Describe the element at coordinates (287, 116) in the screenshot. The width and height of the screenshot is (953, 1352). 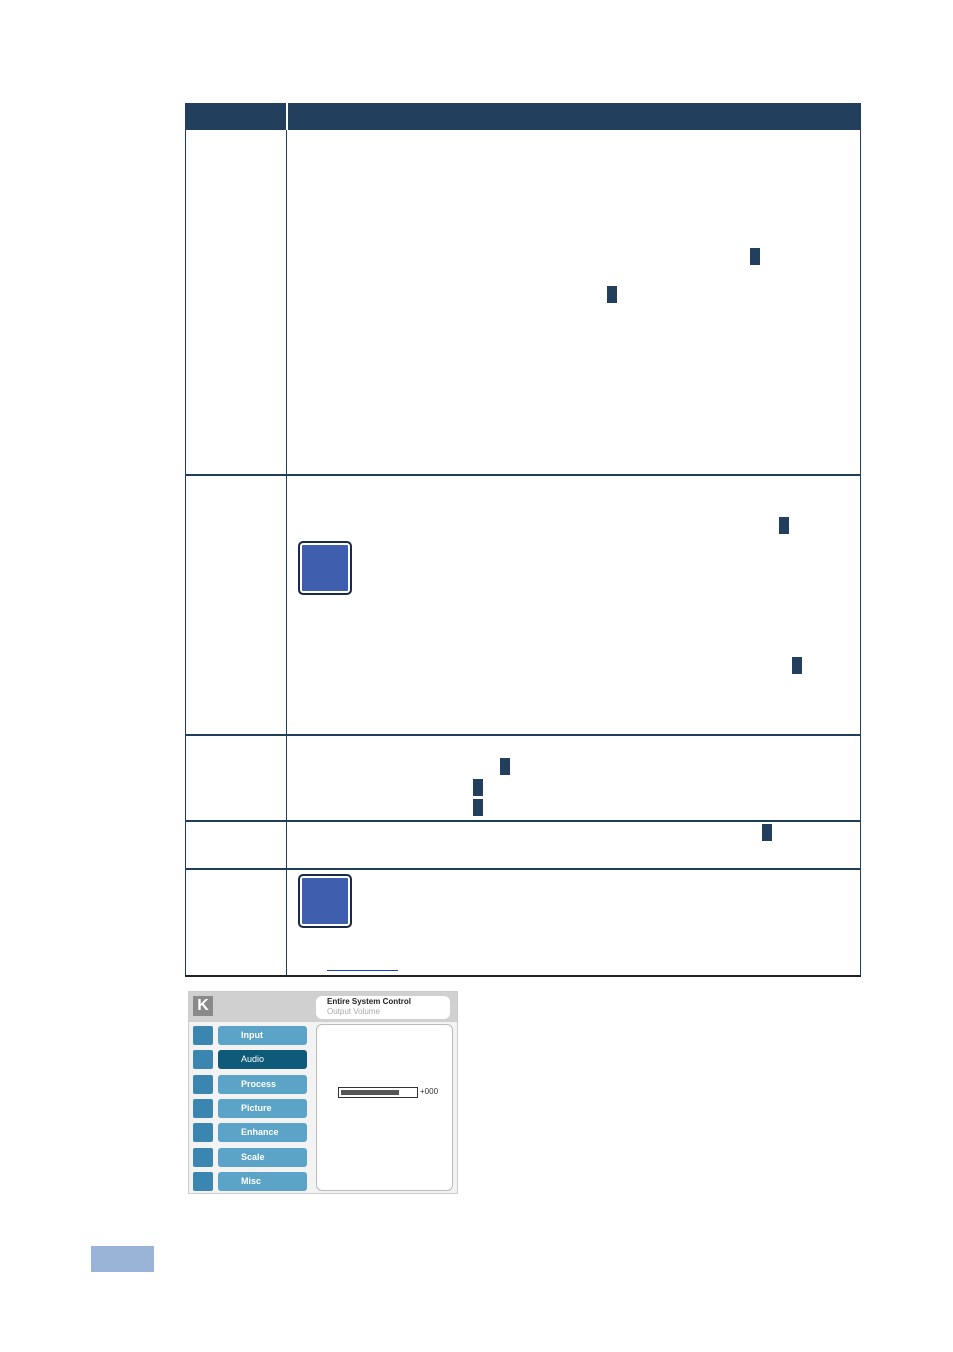
I see `header-divider` at that location.